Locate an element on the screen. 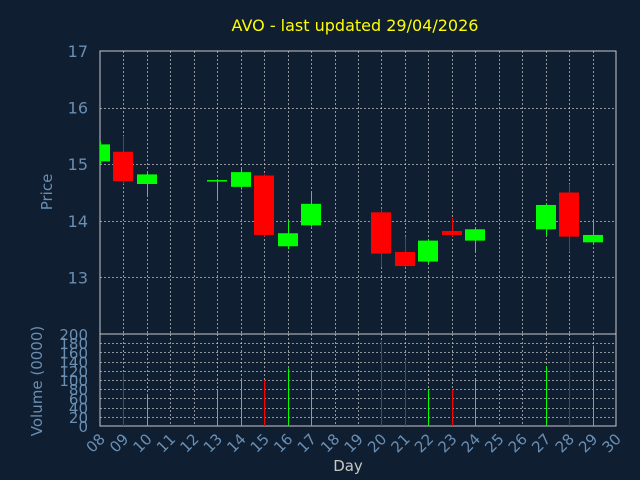 The width and height of the screenshot is (640, 480). x-tick-label: 21 is located at coordinates (401, 443).